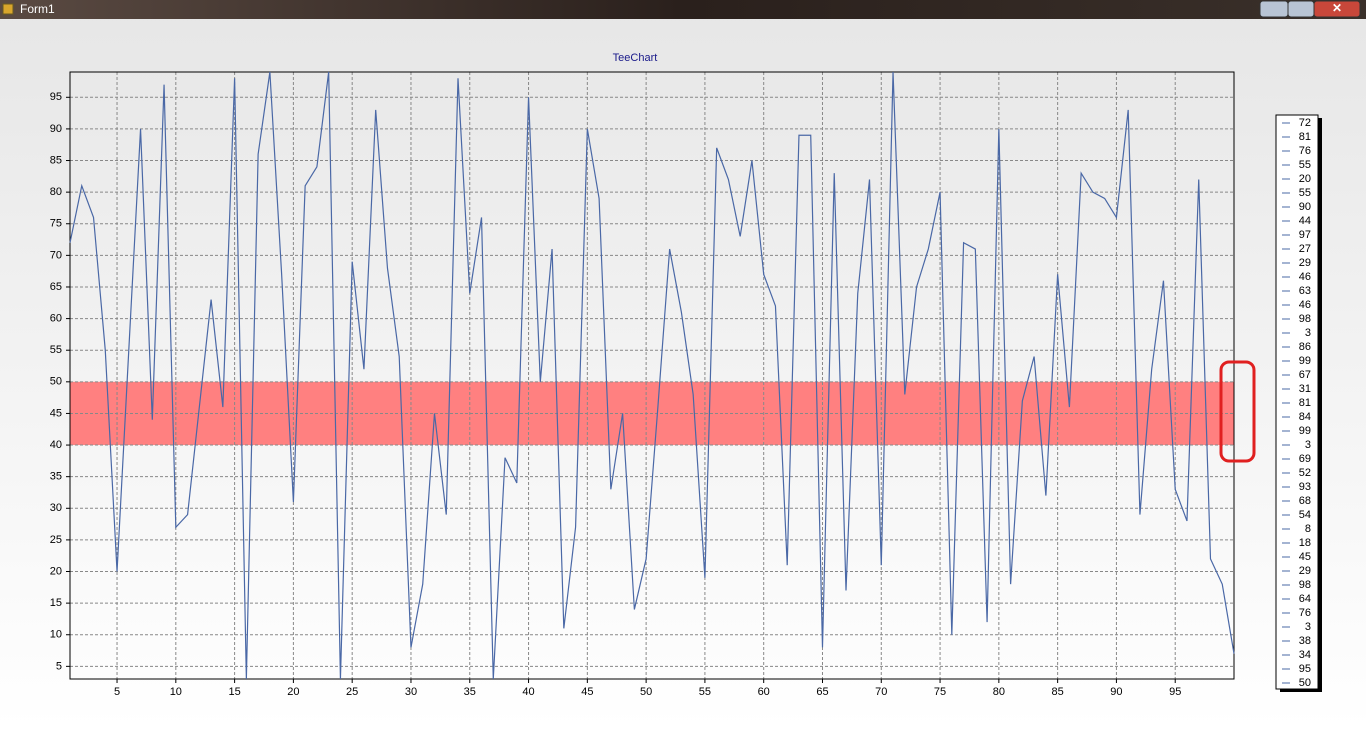 The width and height of the screenshot is (1366, 733). I want to click on x-tick-label: 35, so click(470, 692).